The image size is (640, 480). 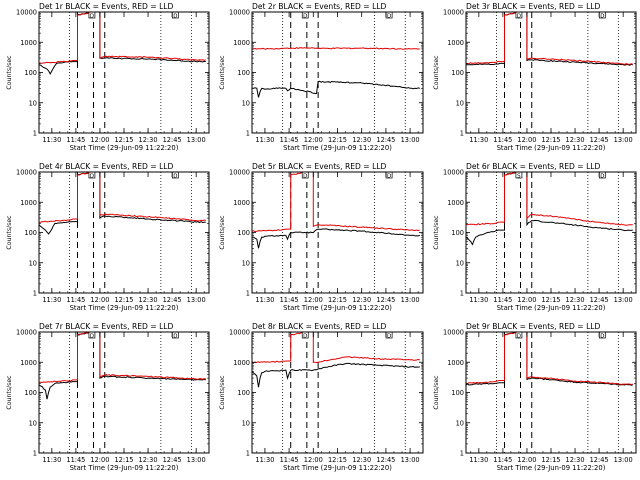 What do you see at coordinates (319, 326) in the screenshot?
I see `chart-title: Det 8r BLACK = Events, RED = LLD` at bounding box center [319, 326].